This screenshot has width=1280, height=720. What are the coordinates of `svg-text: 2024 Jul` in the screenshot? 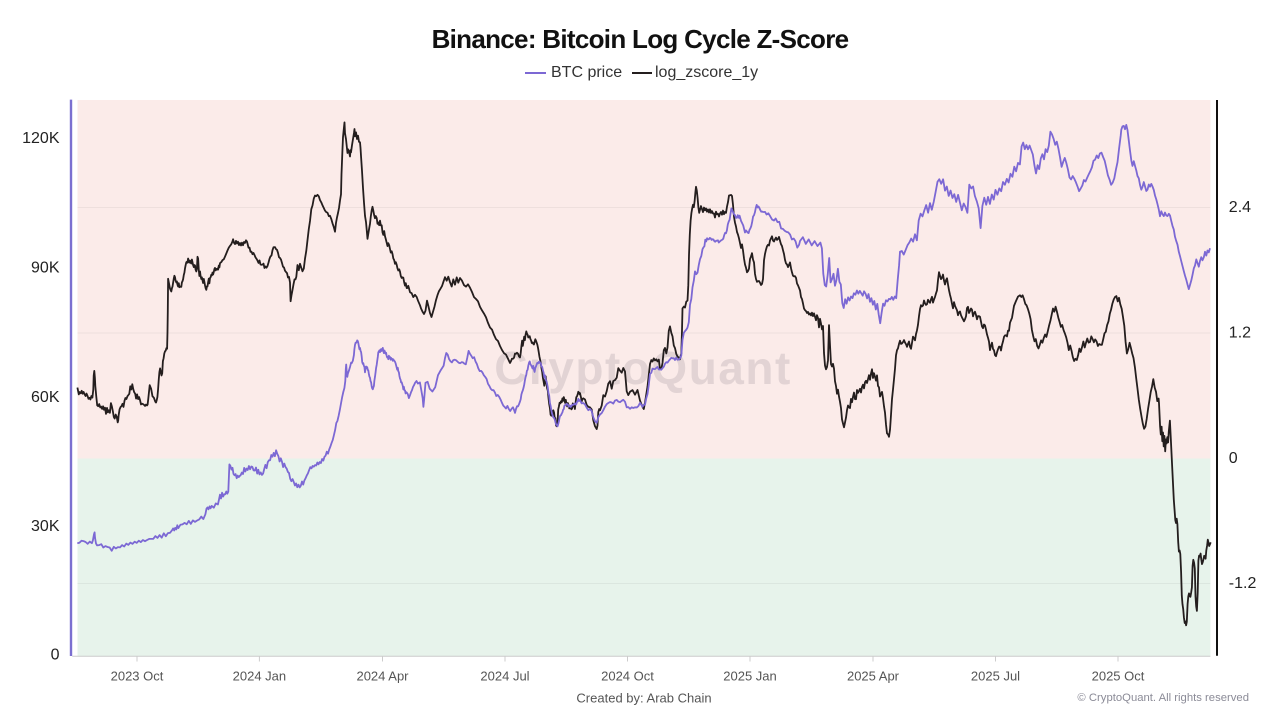 It's located at (504, 676).